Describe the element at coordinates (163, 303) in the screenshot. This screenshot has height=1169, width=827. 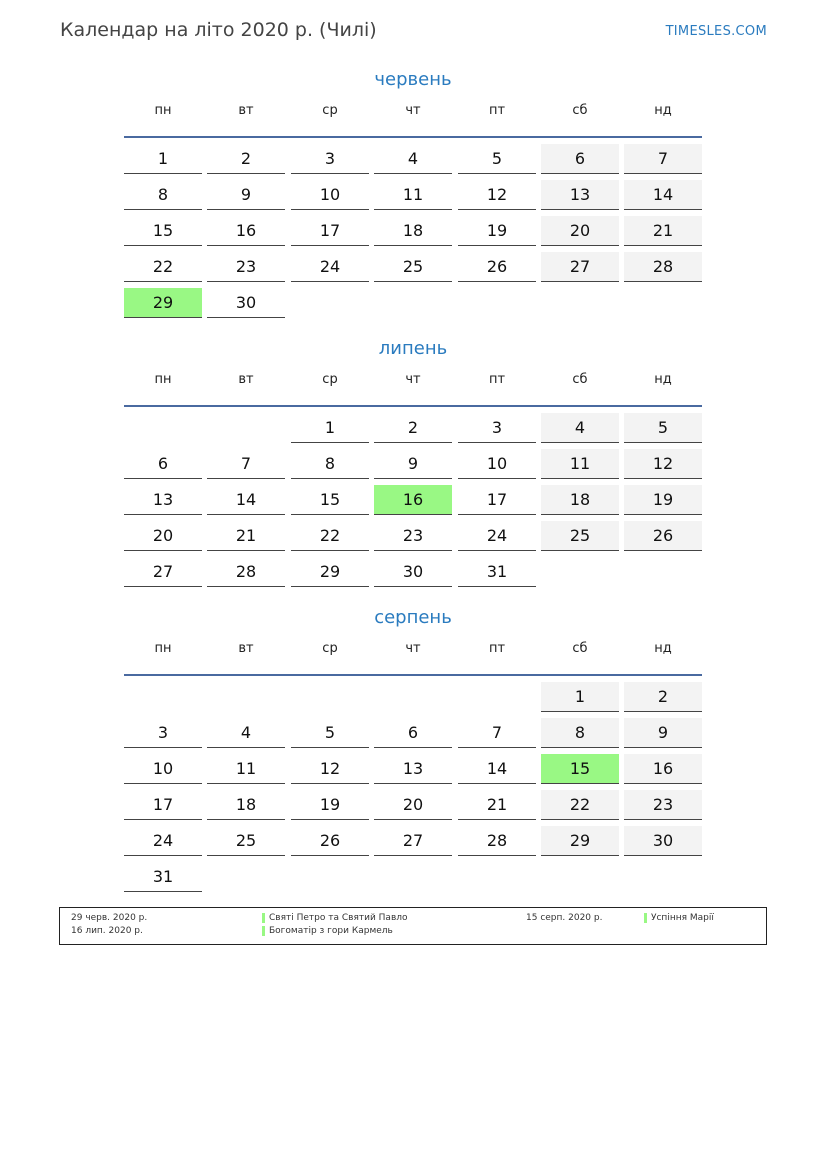
I see `holiday-day-cell: 29` at that location.